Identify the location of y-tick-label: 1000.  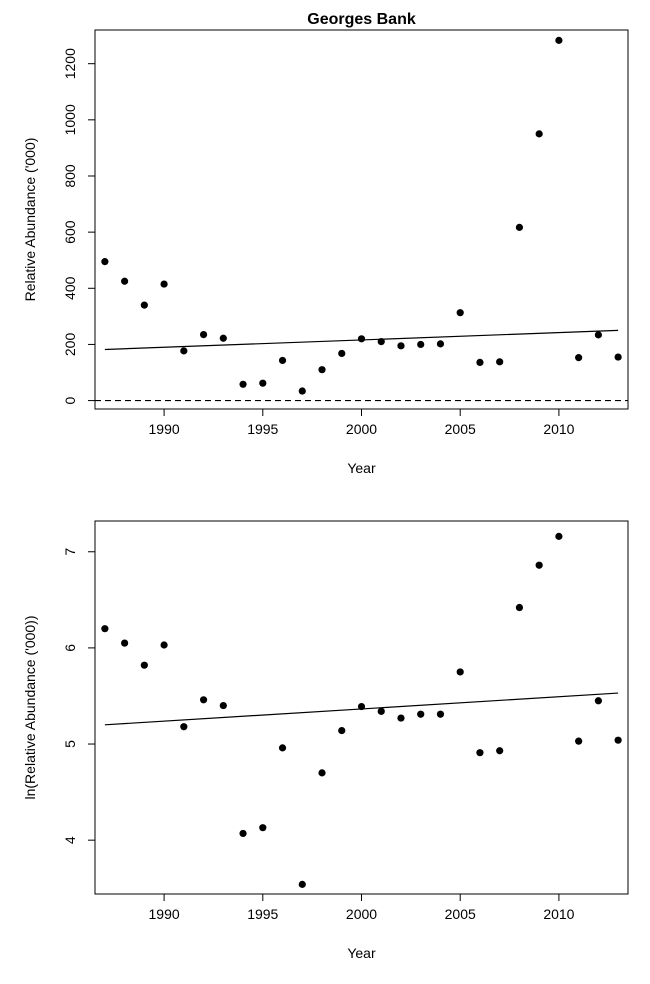
(70, 119).